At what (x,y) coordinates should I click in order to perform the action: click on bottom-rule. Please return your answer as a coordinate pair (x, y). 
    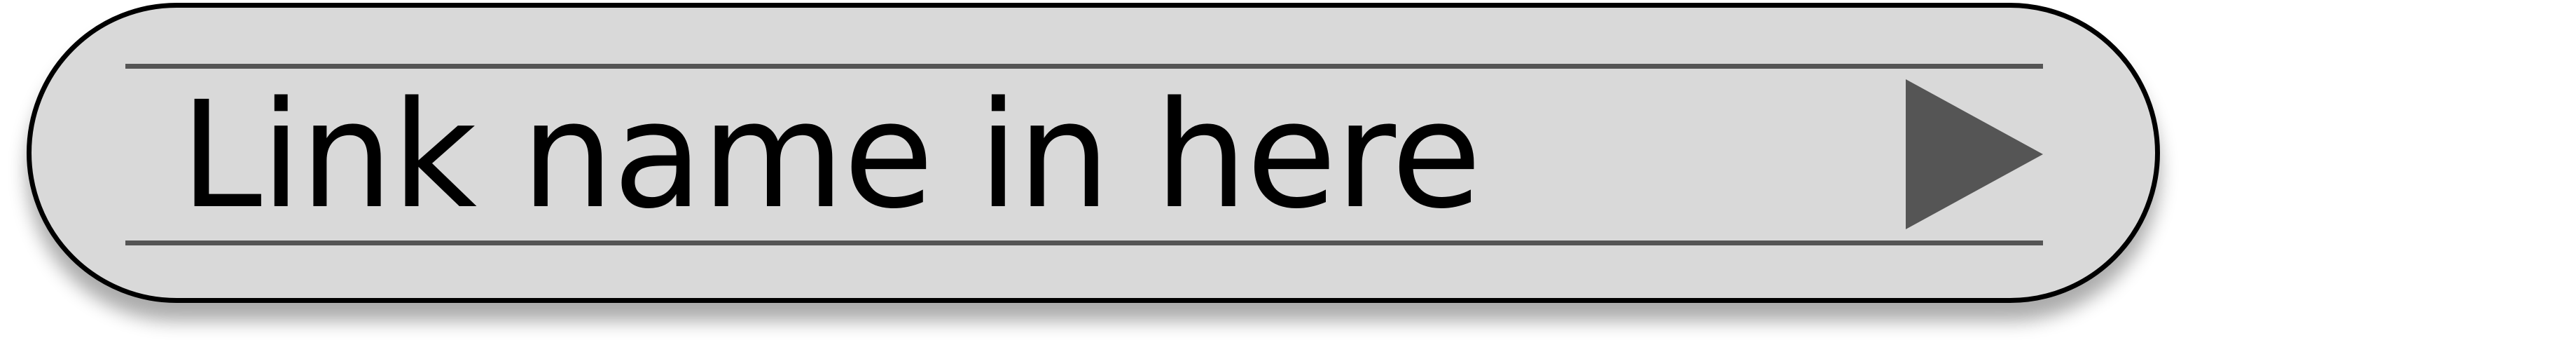
    Looking at the image, I should click on (1084, 243).